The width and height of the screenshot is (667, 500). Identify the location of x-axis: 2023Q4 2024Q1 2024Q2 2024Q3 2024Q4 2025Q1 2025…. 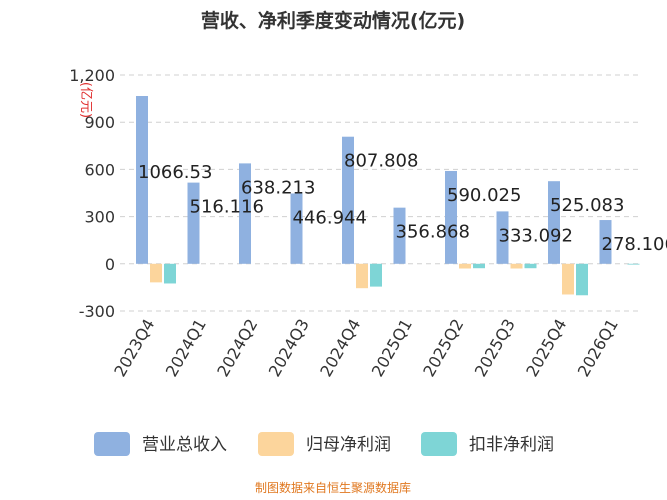
(366, 348).